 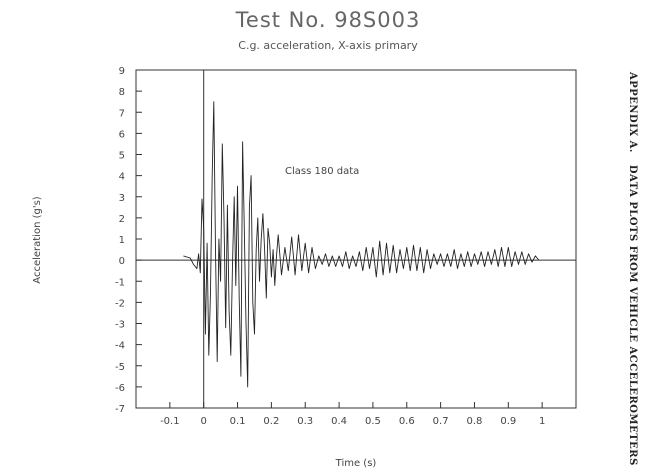 I want to click on y-tick-label: 2, so click(x=122, y=219).